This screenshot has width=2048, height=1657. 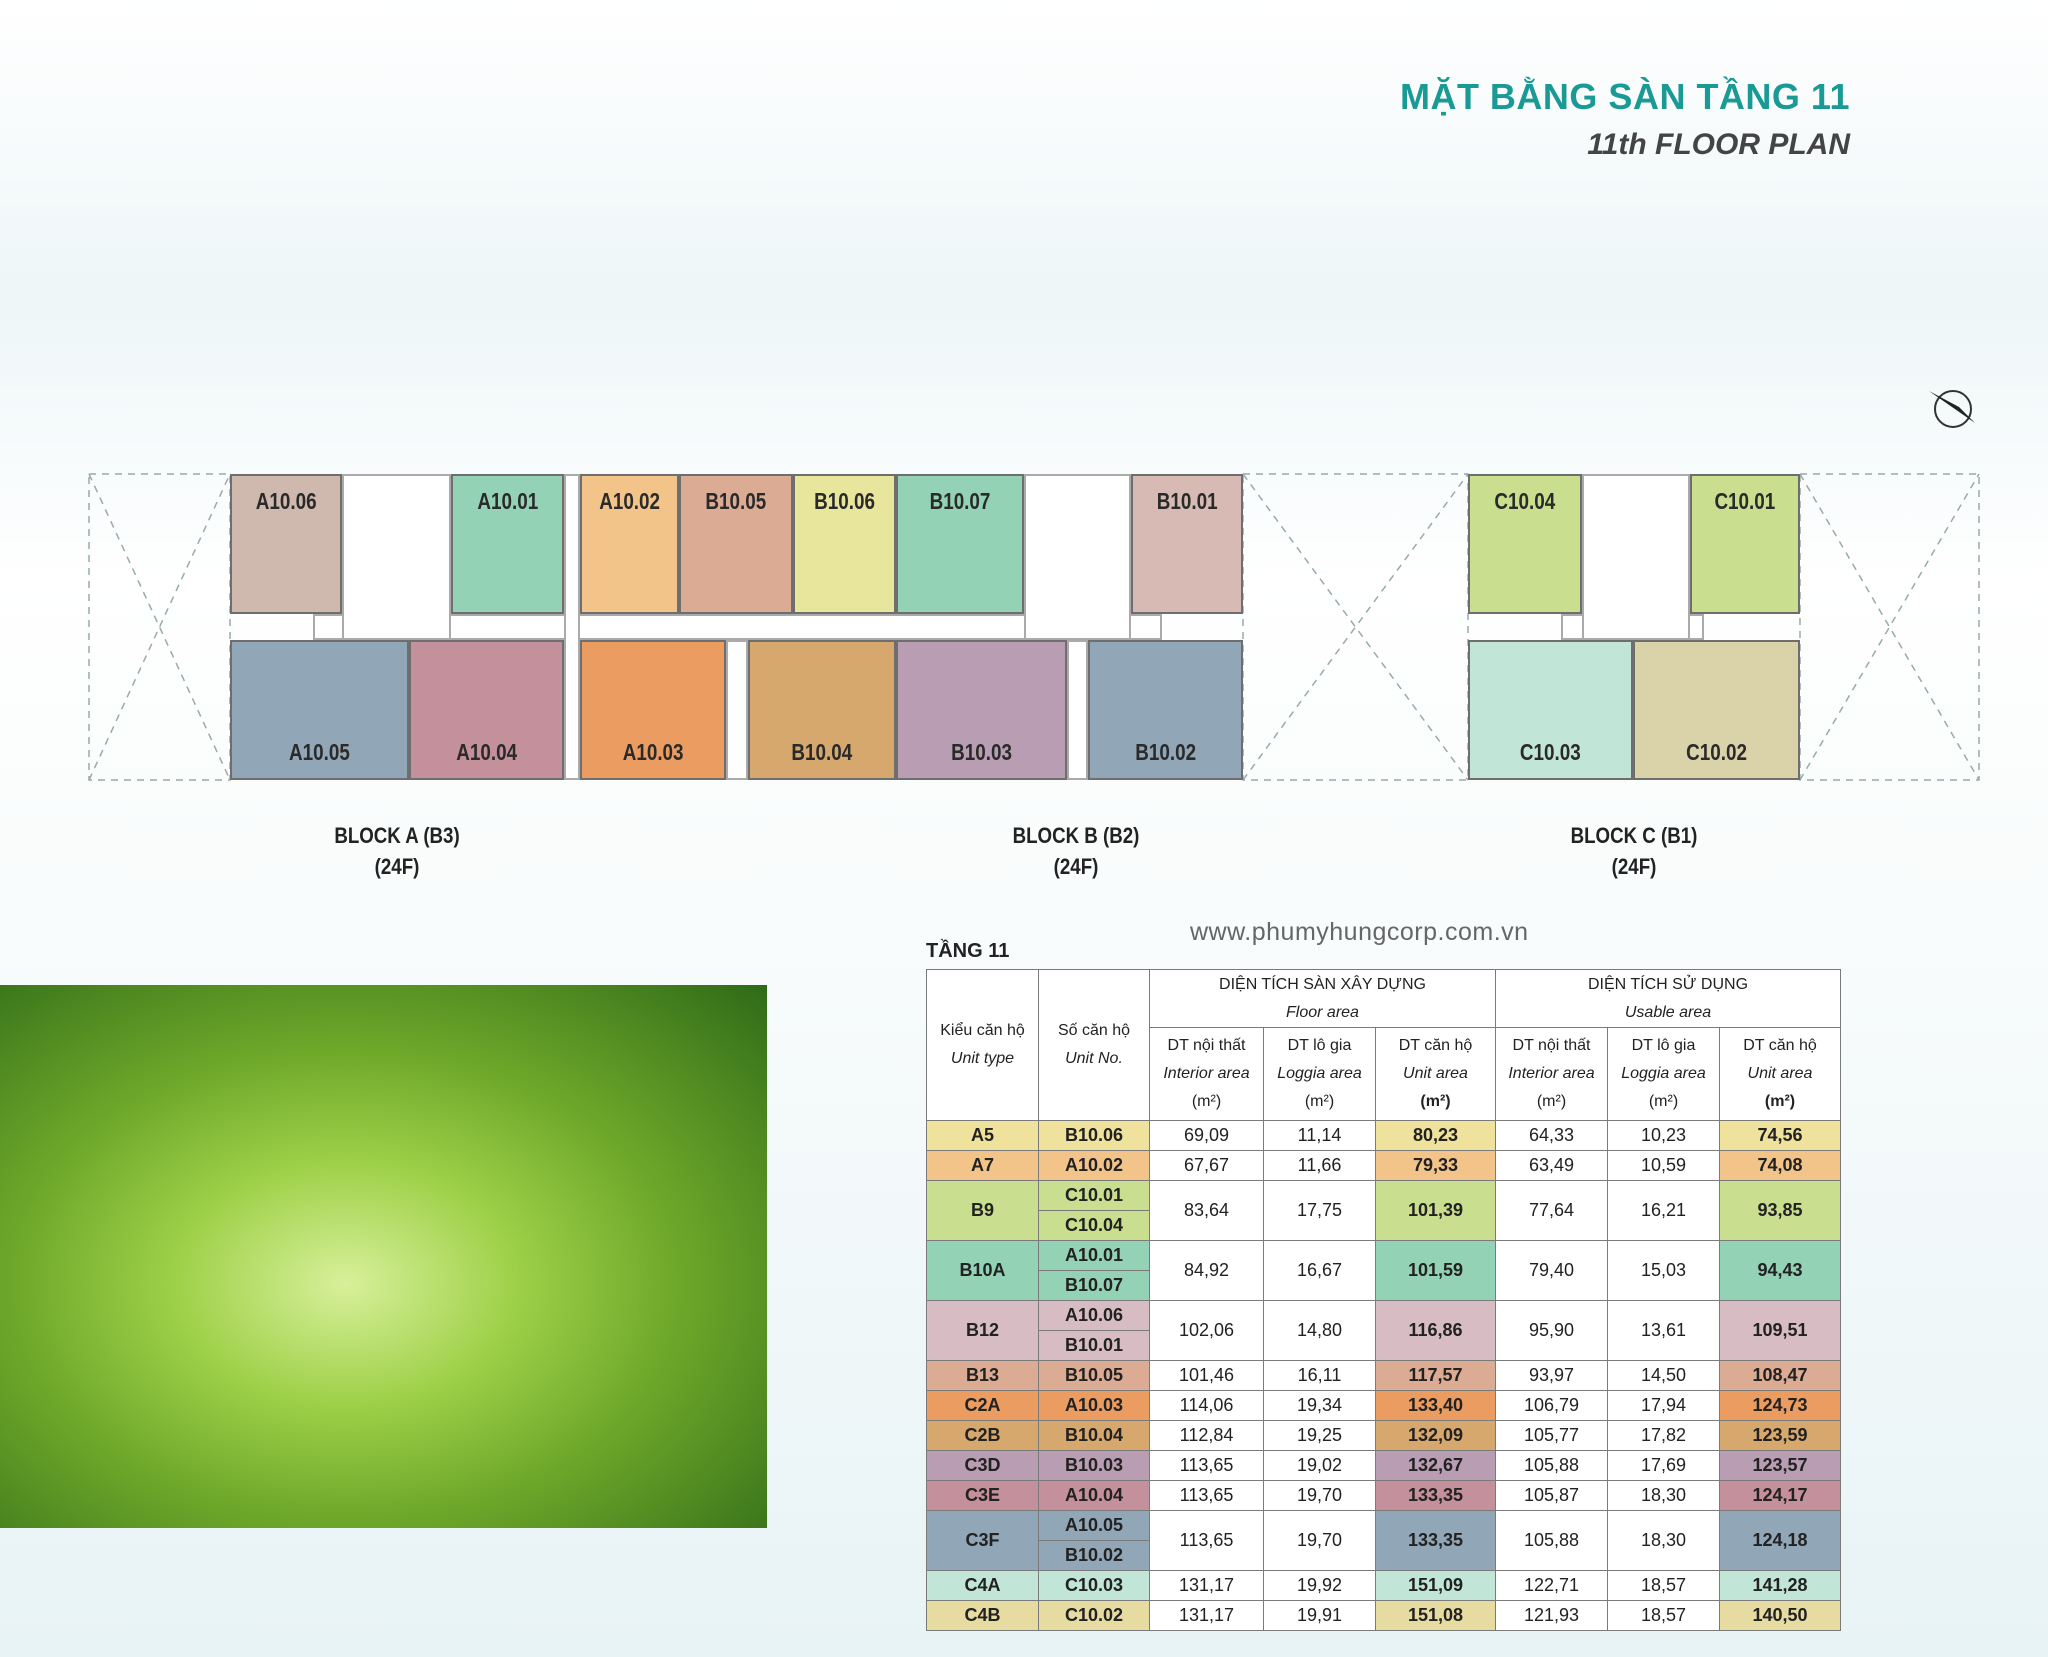 I want to click on area-cell: 105,87, so click(x=1551, y=1495).